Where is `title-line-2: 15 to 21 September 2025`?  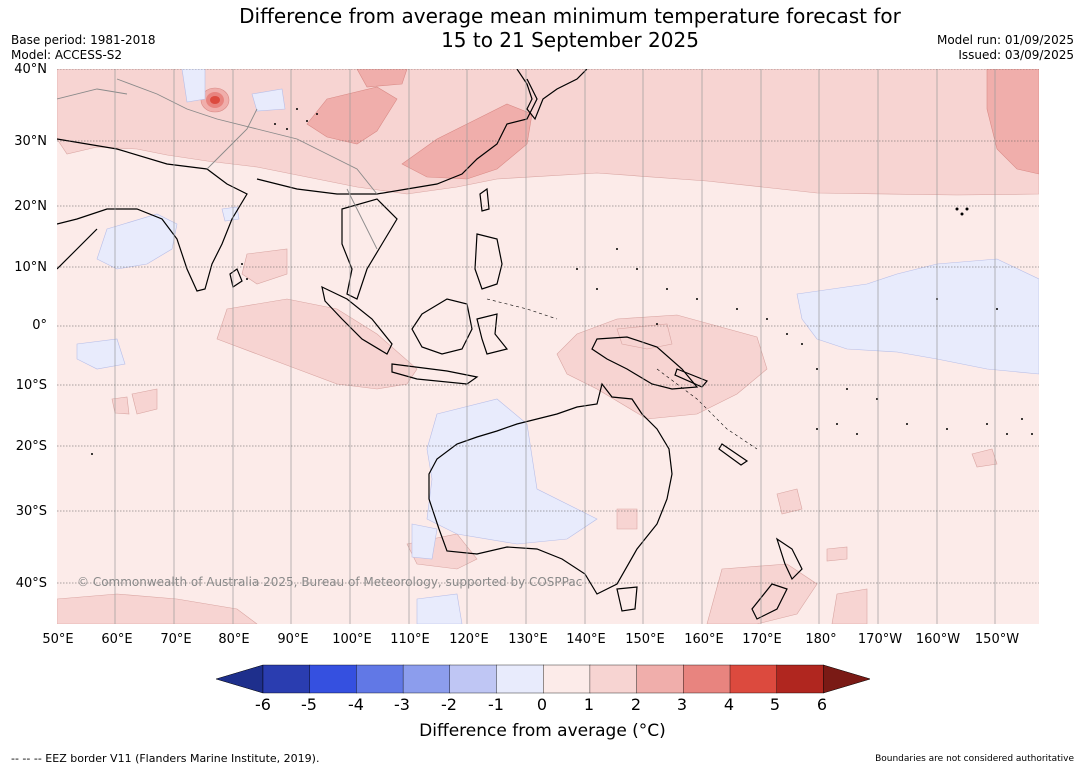 title-line-2: 15 to 21 September 2025 is located at coordinates (570, 40).